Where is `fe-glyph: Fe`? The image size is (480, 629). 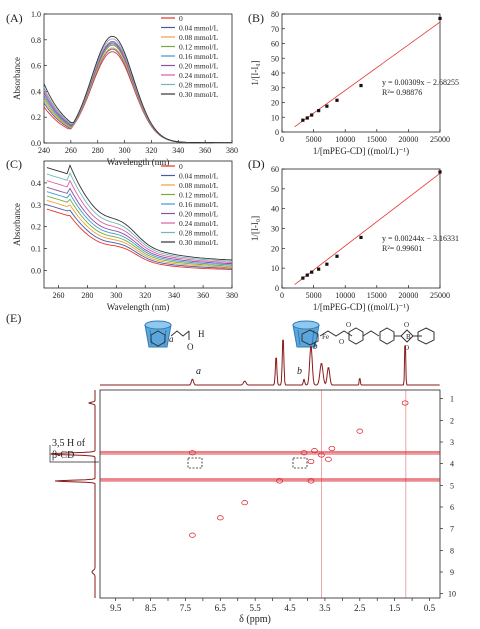 fe-glyph: Fe is located at coordinates (325, 337).